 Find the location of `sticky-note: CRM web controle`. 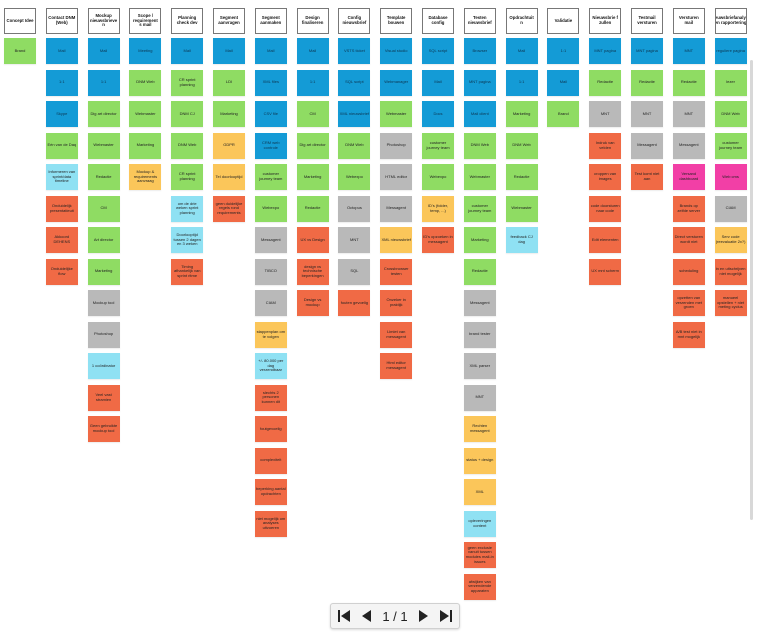

sticky-note: CRM web controle is located at coordinates (270, 145).